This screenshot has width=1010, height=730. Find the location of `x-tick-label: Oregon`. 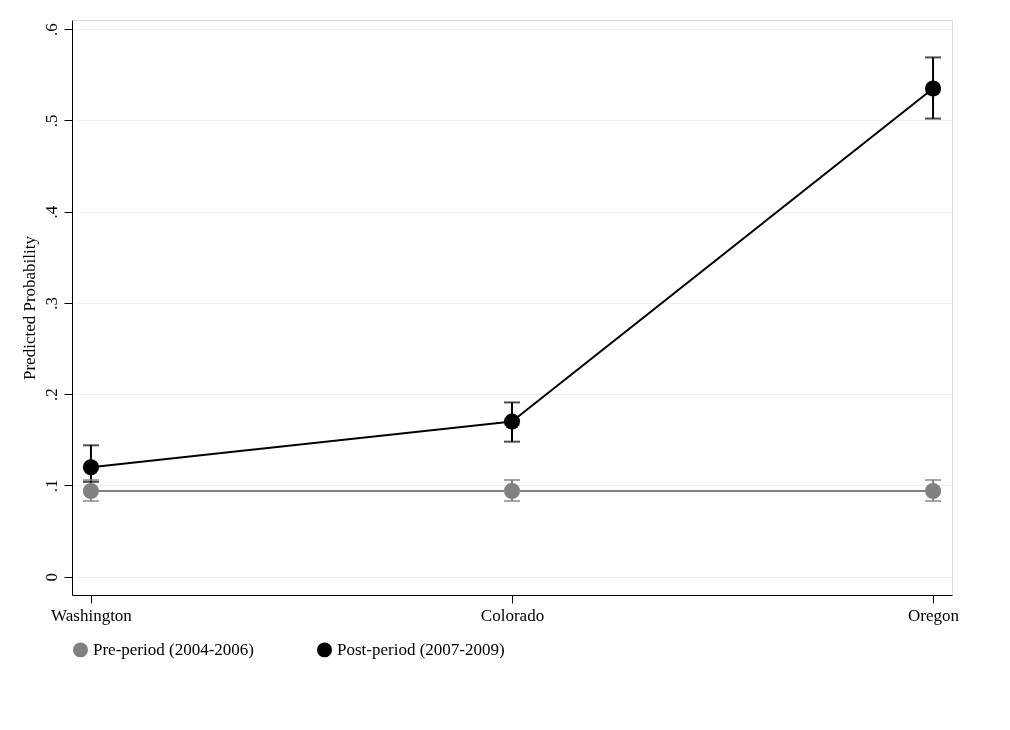

x-tick-label: Oregon is located at coordinates (934, 615).